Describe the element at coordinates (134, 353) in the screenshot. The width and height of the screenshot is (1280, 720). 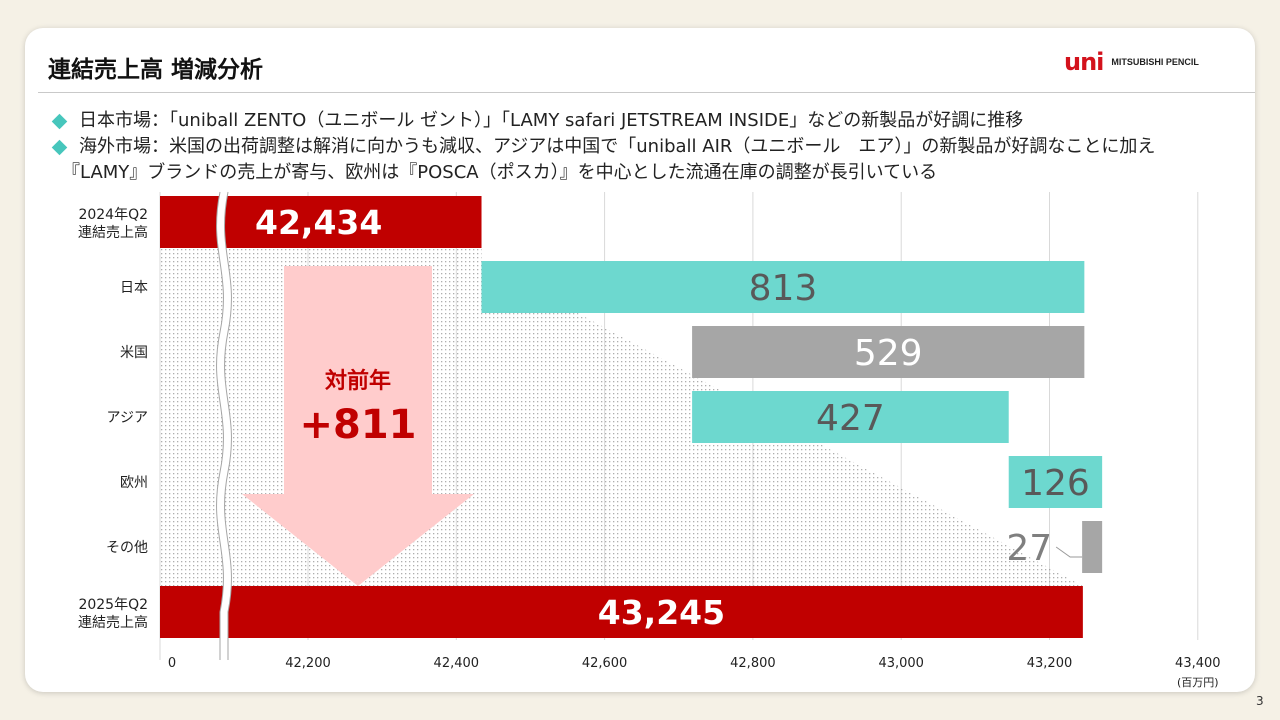
I see `category-label: 米国` at that location.